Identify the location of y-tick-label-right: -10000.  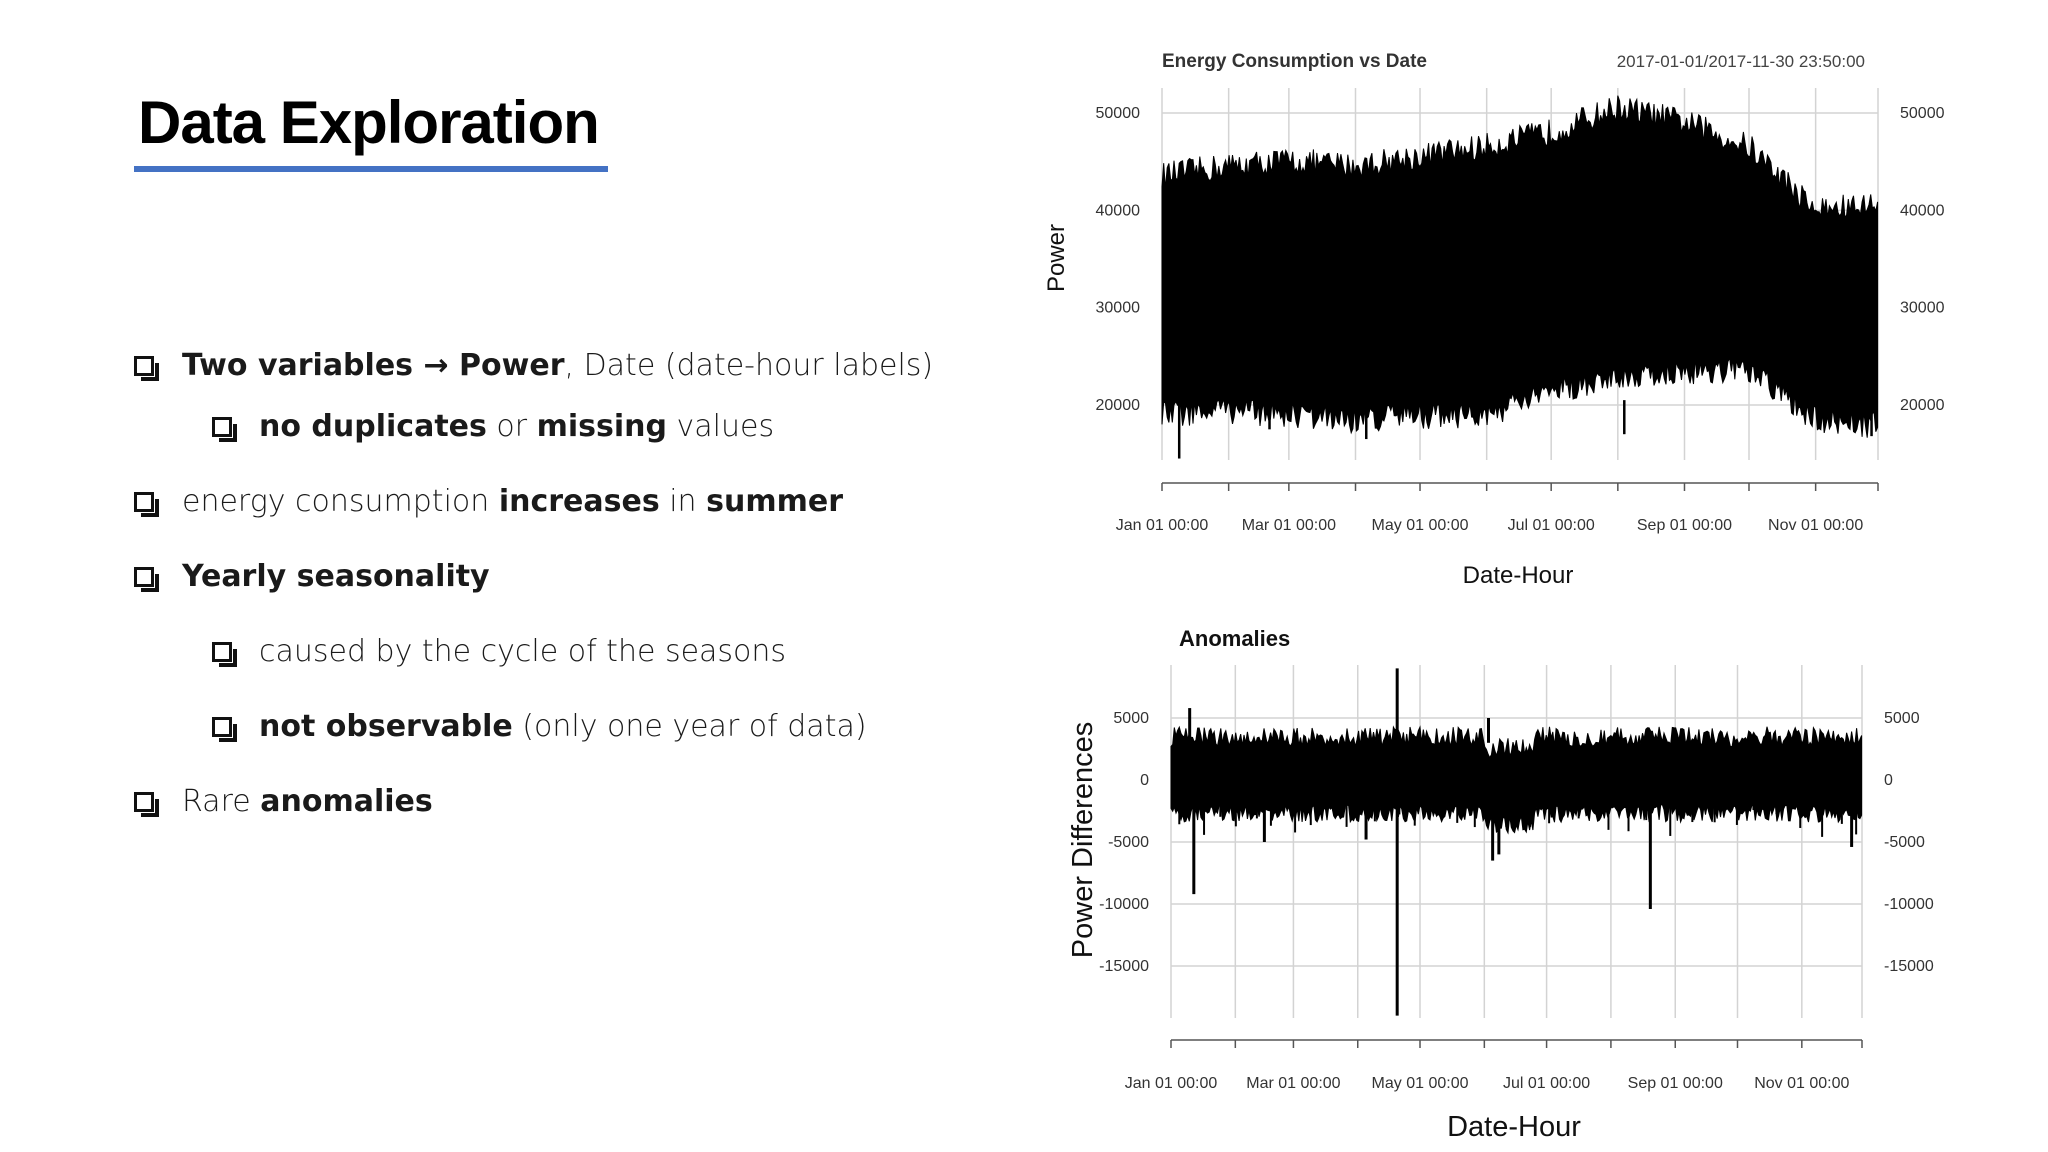
(1909, 904).